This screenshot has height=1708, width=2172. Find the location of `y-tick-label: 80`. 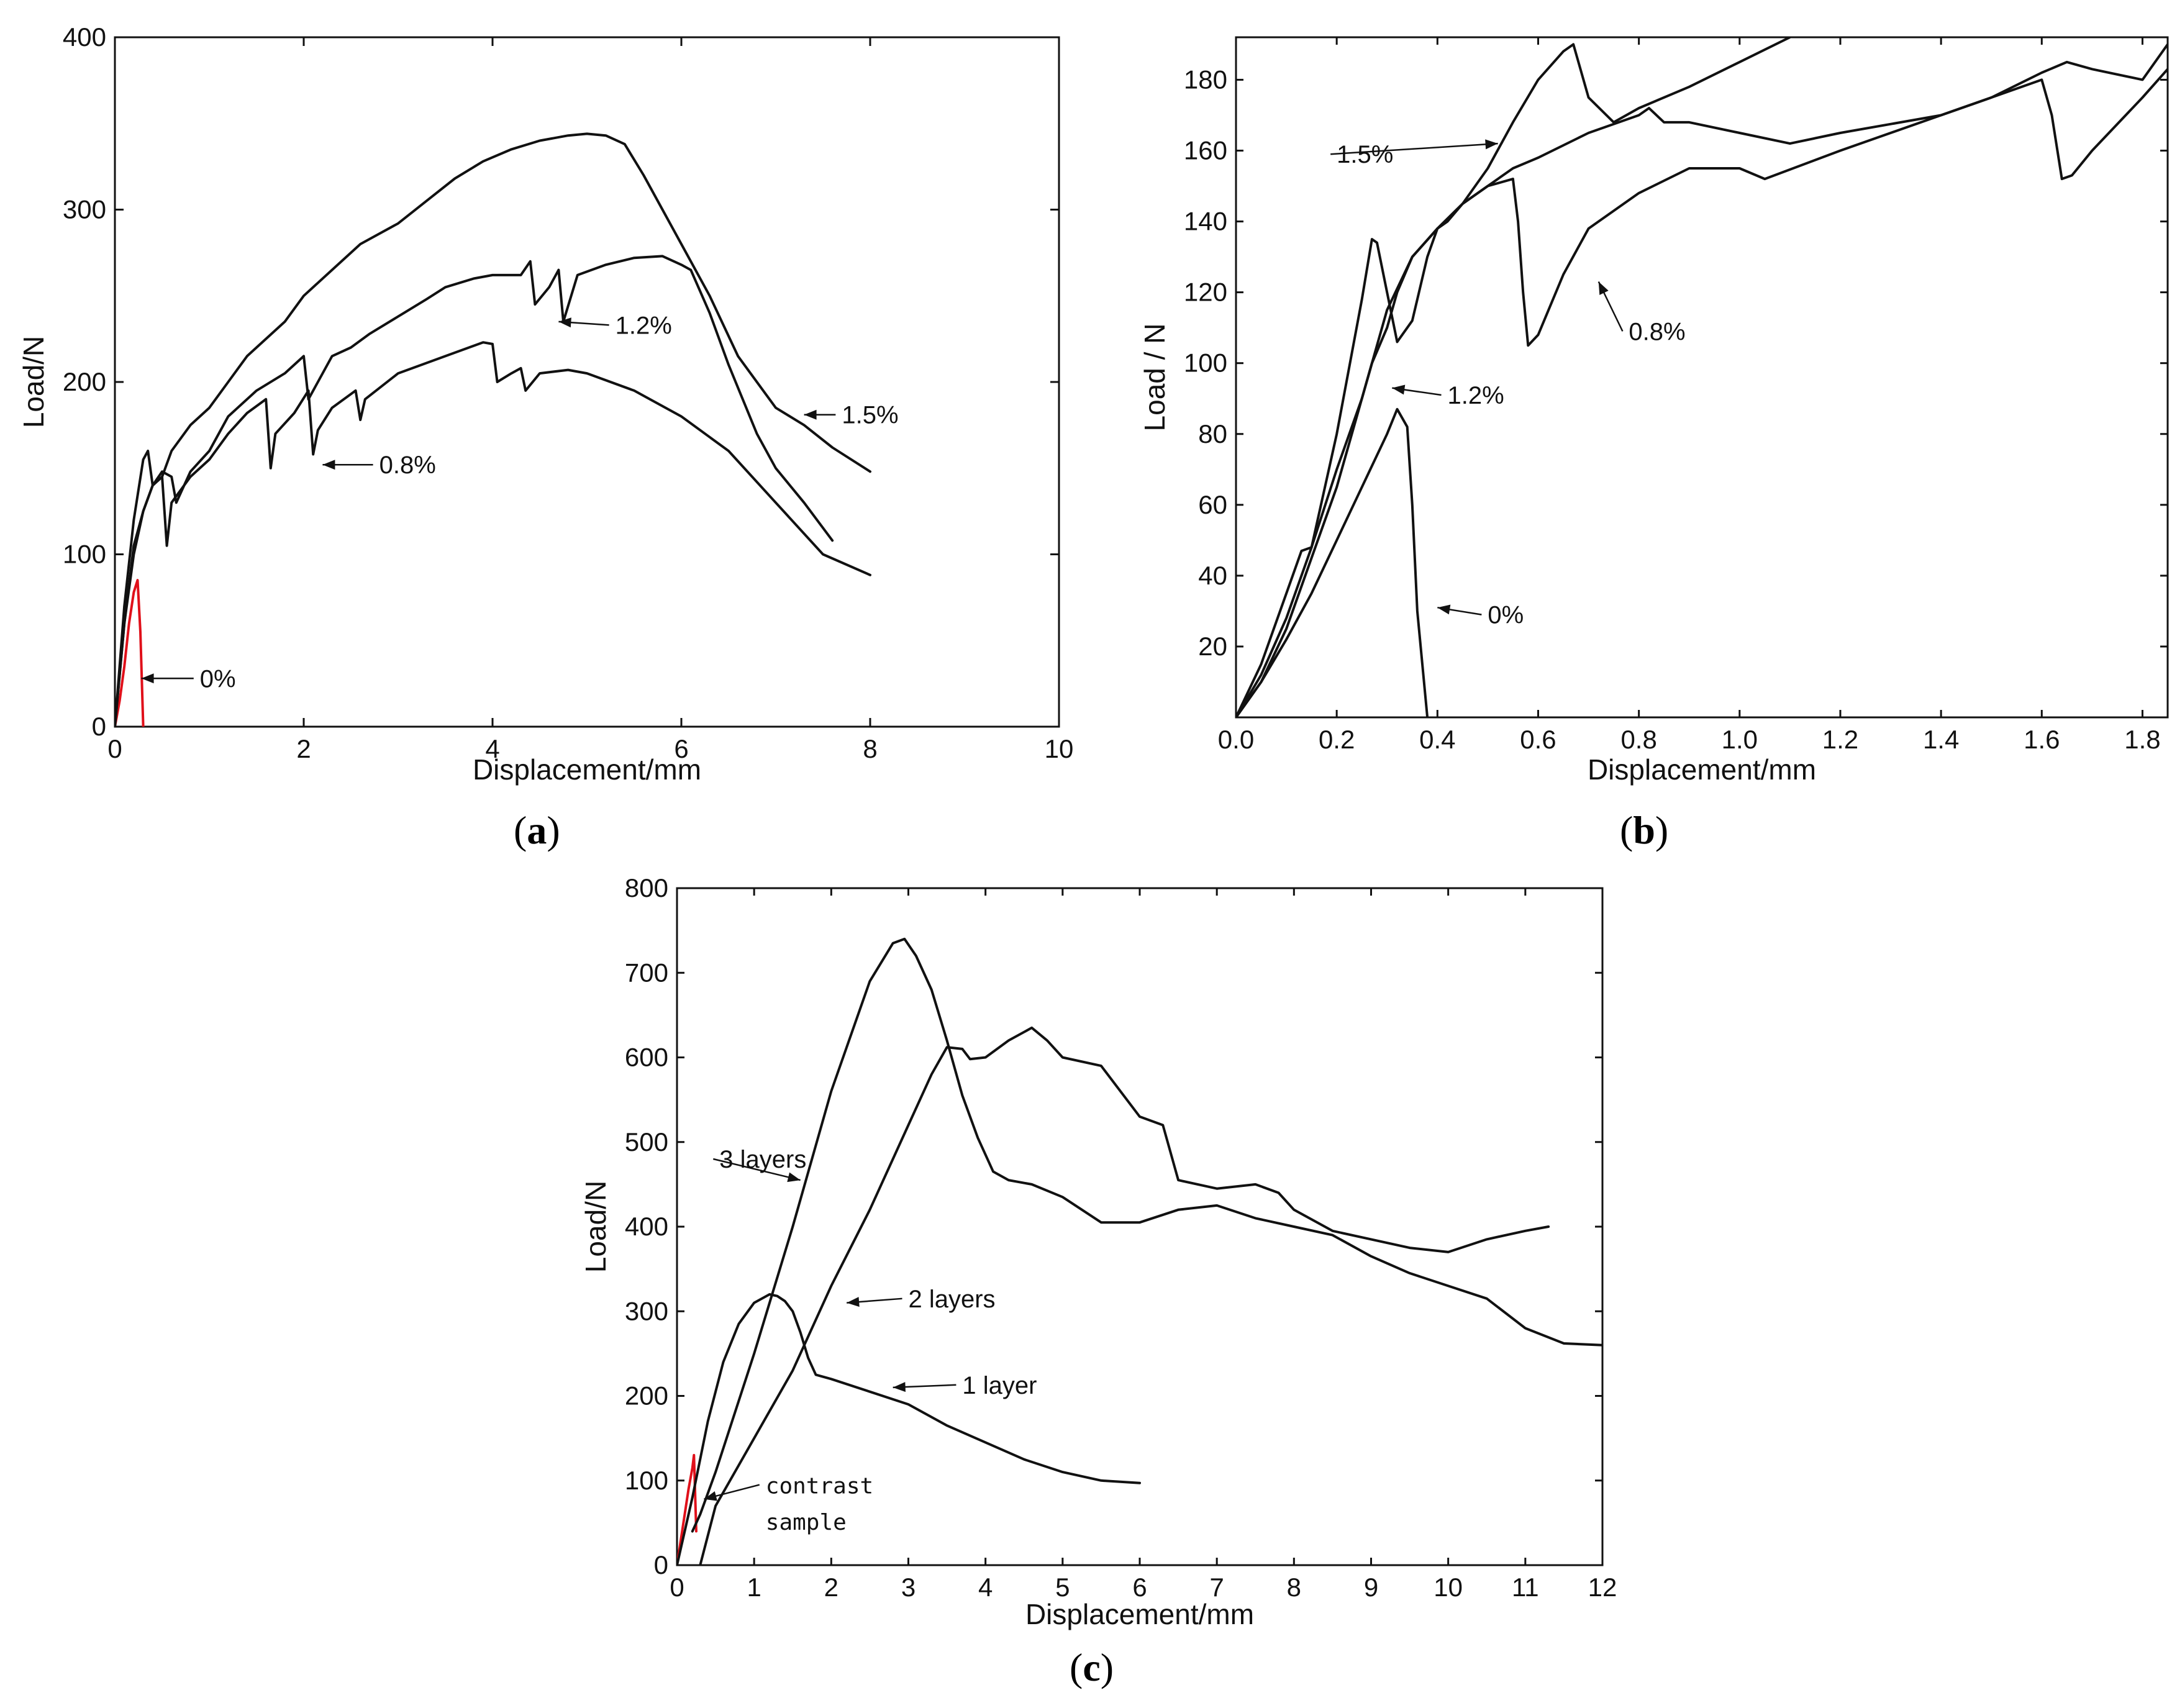

y-tick-label: 80 is located at coordinates (1212, 433).